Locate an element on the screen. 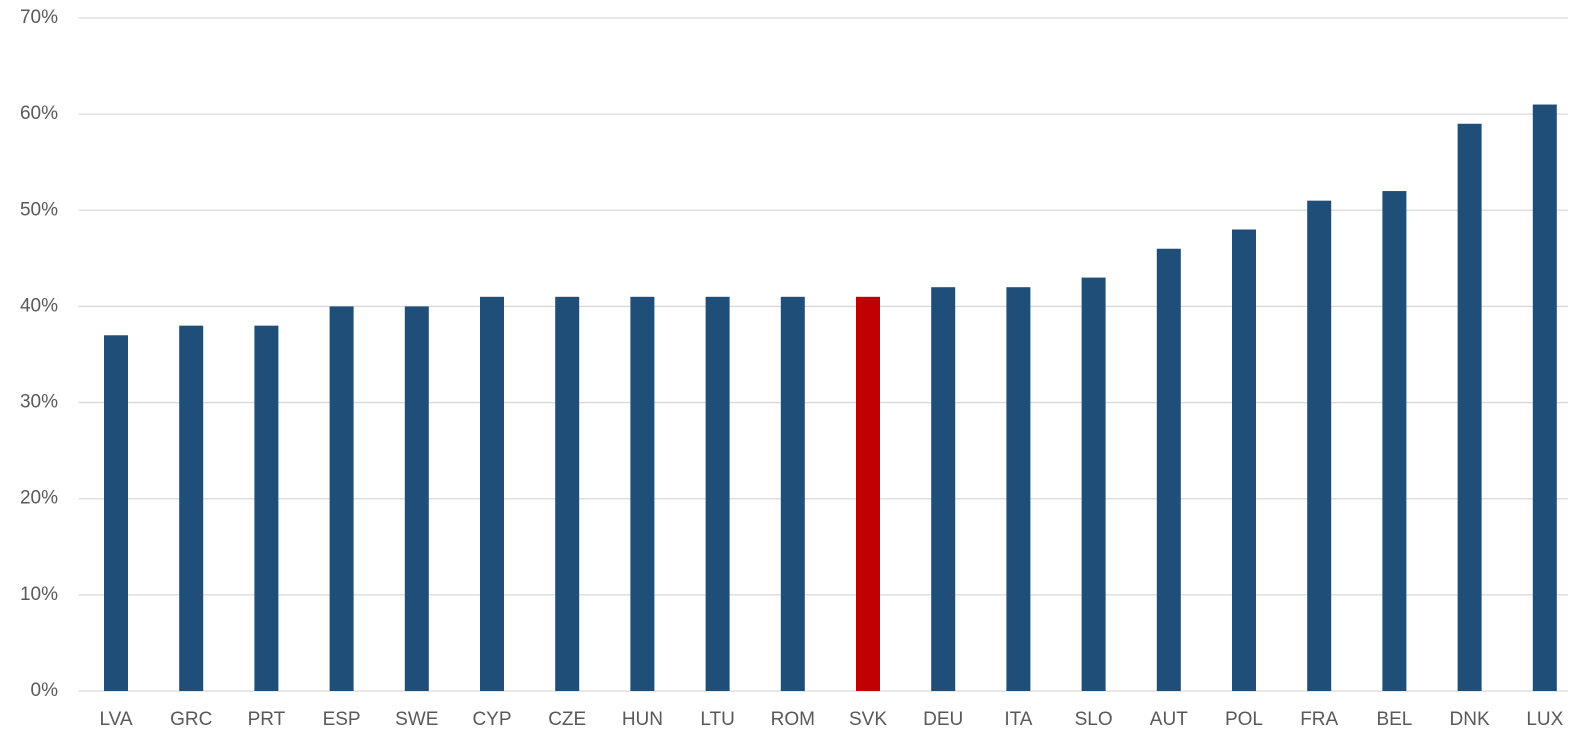 The image size is (1573, 734). y-tick-label: 60% is located at coordinates (39, 113).